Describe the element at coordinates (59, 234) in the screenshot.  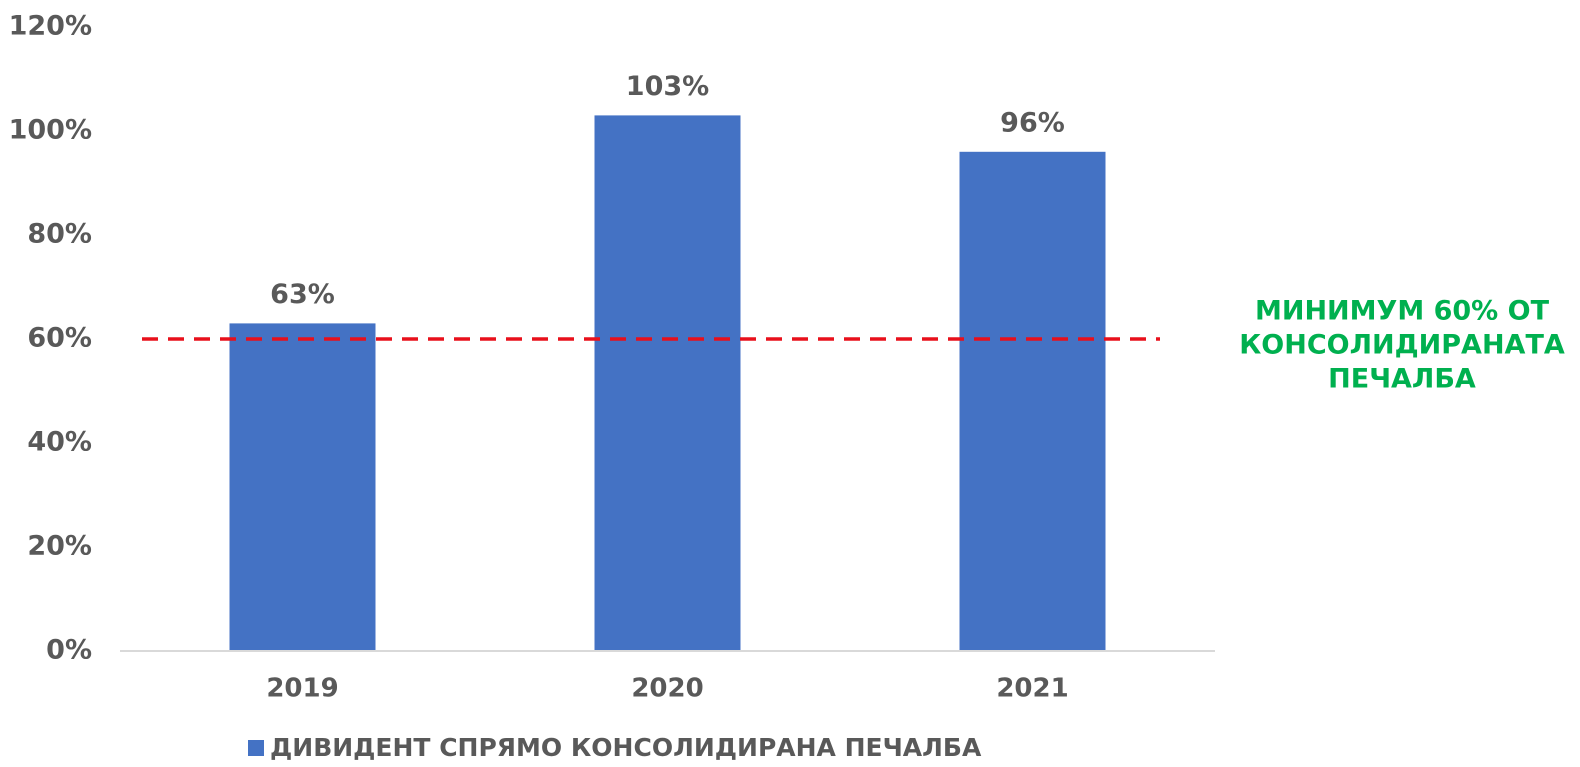
I see `y-tick-label: 80%` at that location.